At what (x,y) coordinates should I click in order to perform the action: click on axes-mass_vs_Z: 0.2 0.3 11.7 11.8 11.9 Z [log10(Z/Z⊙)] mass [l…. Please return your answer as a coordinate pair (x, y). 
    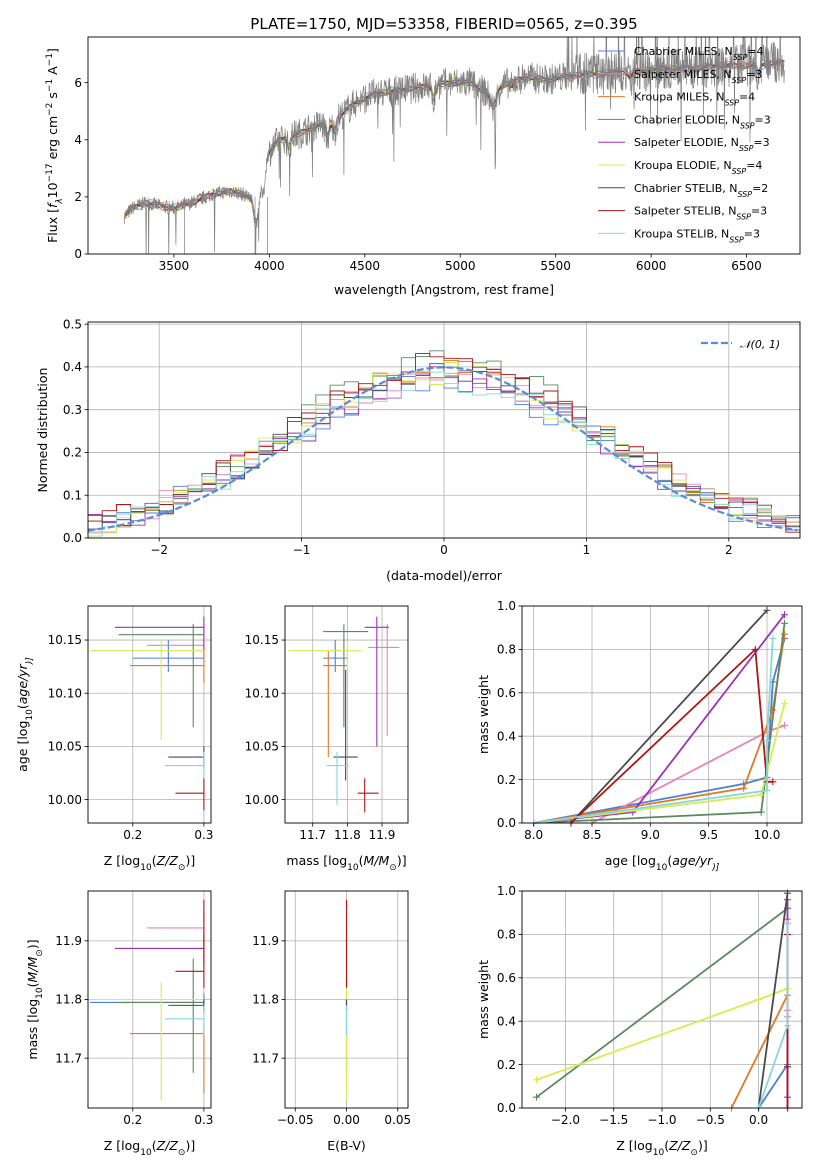
    Looking at the image, I should click on (119, 1024).